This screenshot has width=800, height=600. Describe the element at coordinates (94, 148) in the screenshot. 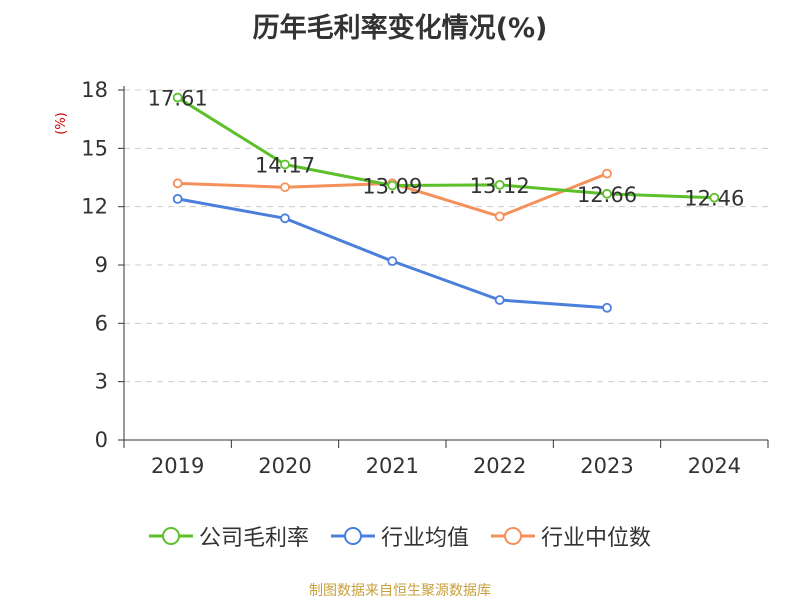

I see `y-tick-label: 15` at that location.